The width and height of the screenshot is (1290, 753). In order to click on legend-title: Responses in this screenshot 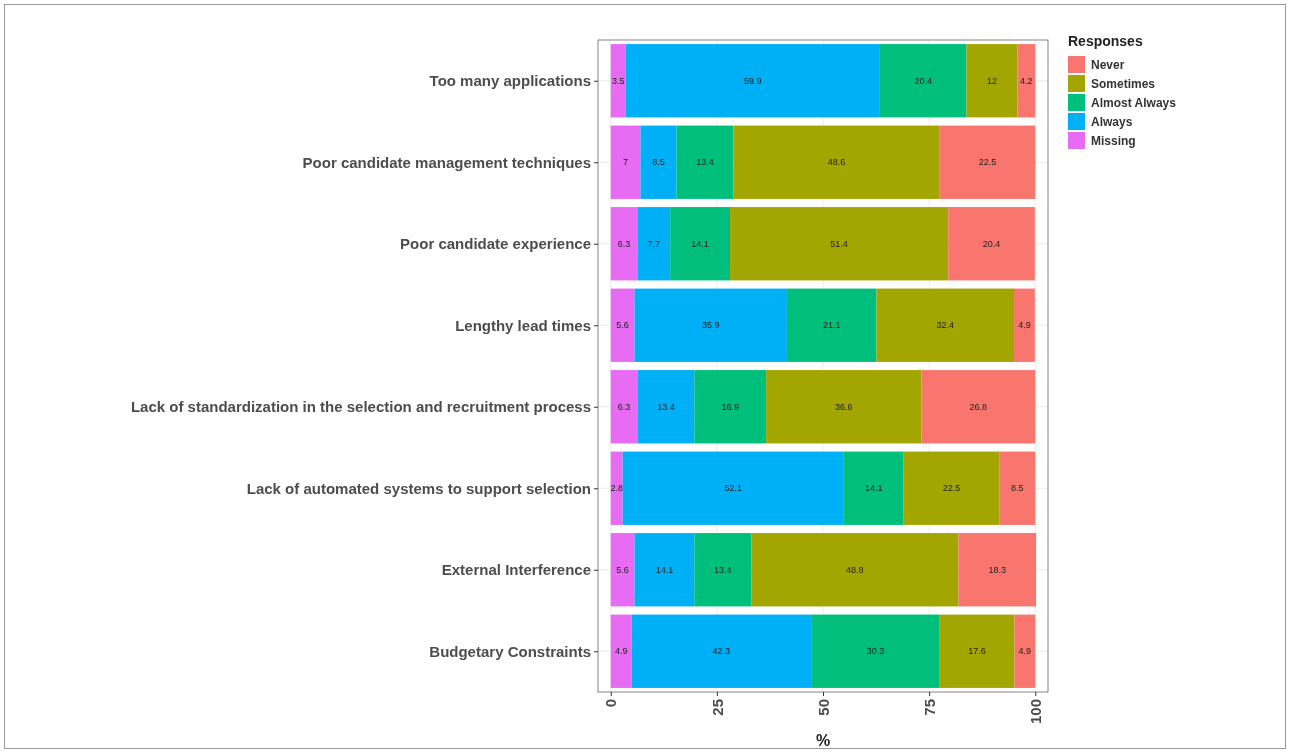, I will do `click(1105, 41)`.